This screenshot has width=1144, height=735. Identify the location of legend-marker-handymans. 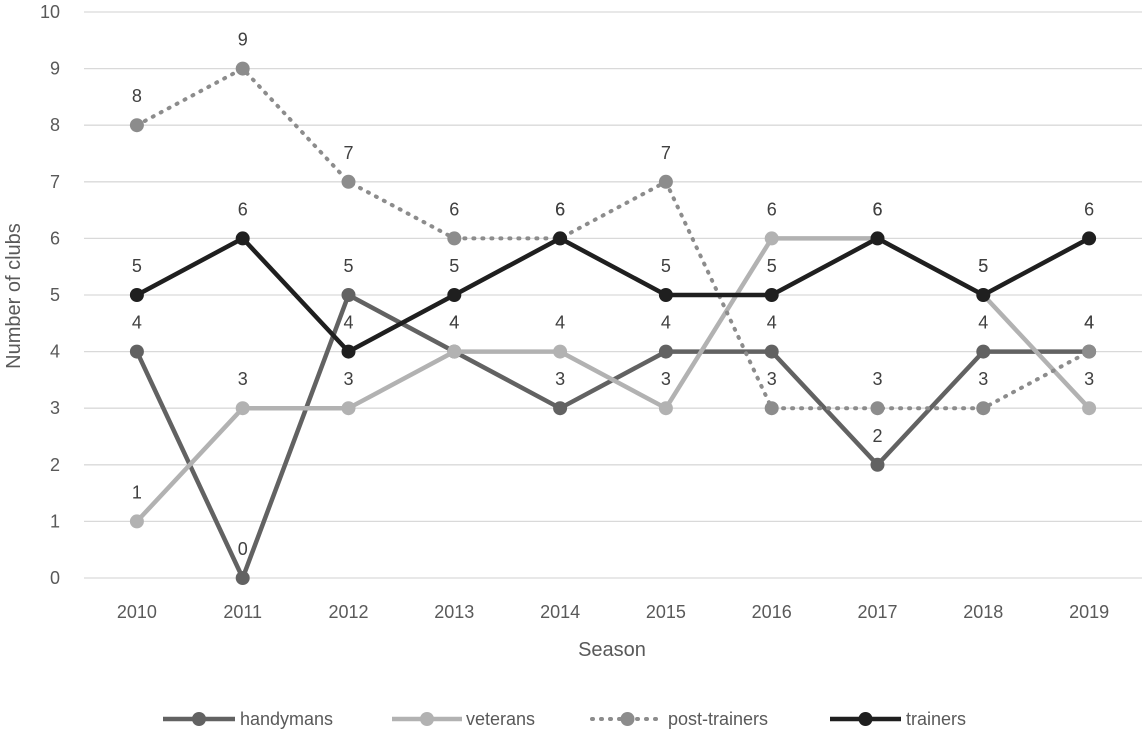
(199, 719).